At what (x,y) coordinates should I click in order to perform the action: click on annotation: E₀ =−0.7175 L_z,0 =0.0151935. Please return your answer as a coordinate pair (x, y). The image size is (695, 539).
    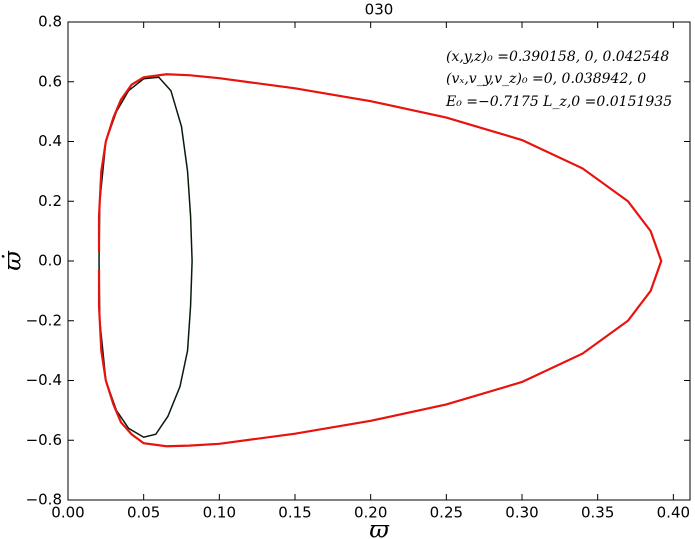
    Looking at the image, I should click on (558, 102).